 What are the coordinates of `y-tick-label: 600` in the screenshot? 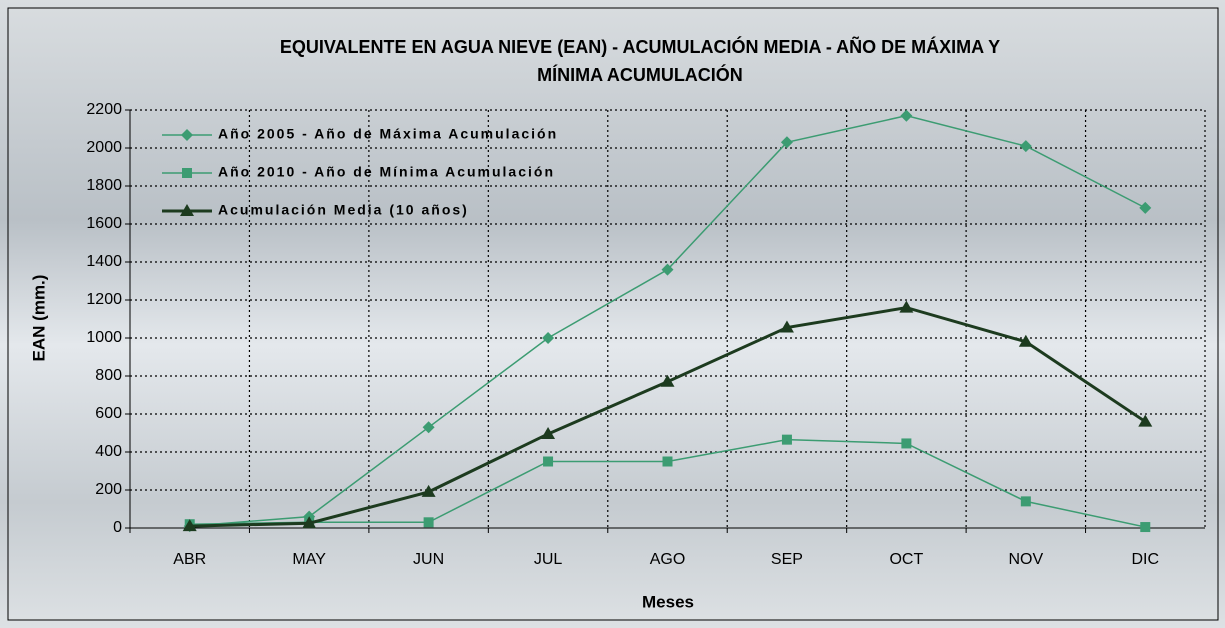 It's located at (108, 413).